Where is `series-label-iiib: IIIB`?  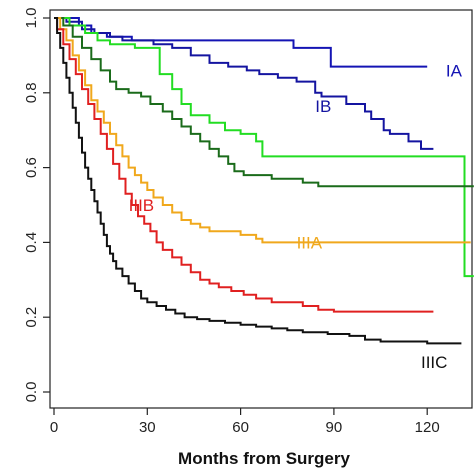 series-label-iiib: IIIB is located at coordinates (142, 205).